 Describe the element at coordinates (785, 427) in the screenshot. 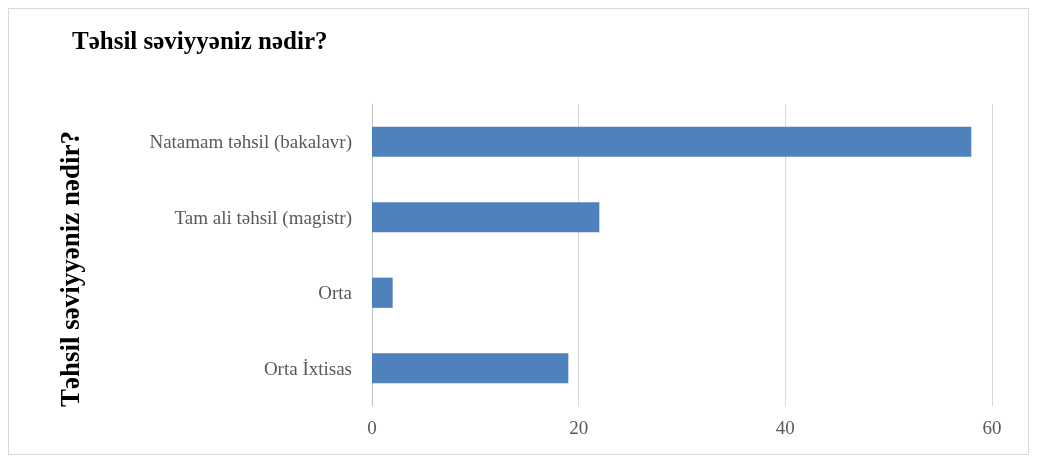

I see `x-tick-label: 40` at that location.